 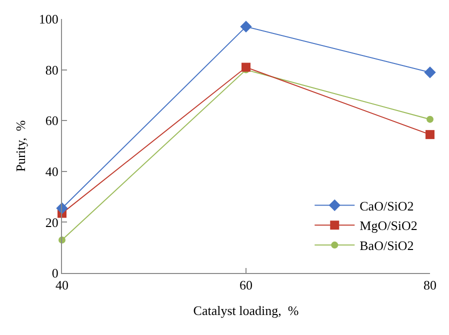 What do you see at coordinates (387, 246) in the screenshot?
I see `legend-label: BaO/SiO2` at bounding box center [387, 246].